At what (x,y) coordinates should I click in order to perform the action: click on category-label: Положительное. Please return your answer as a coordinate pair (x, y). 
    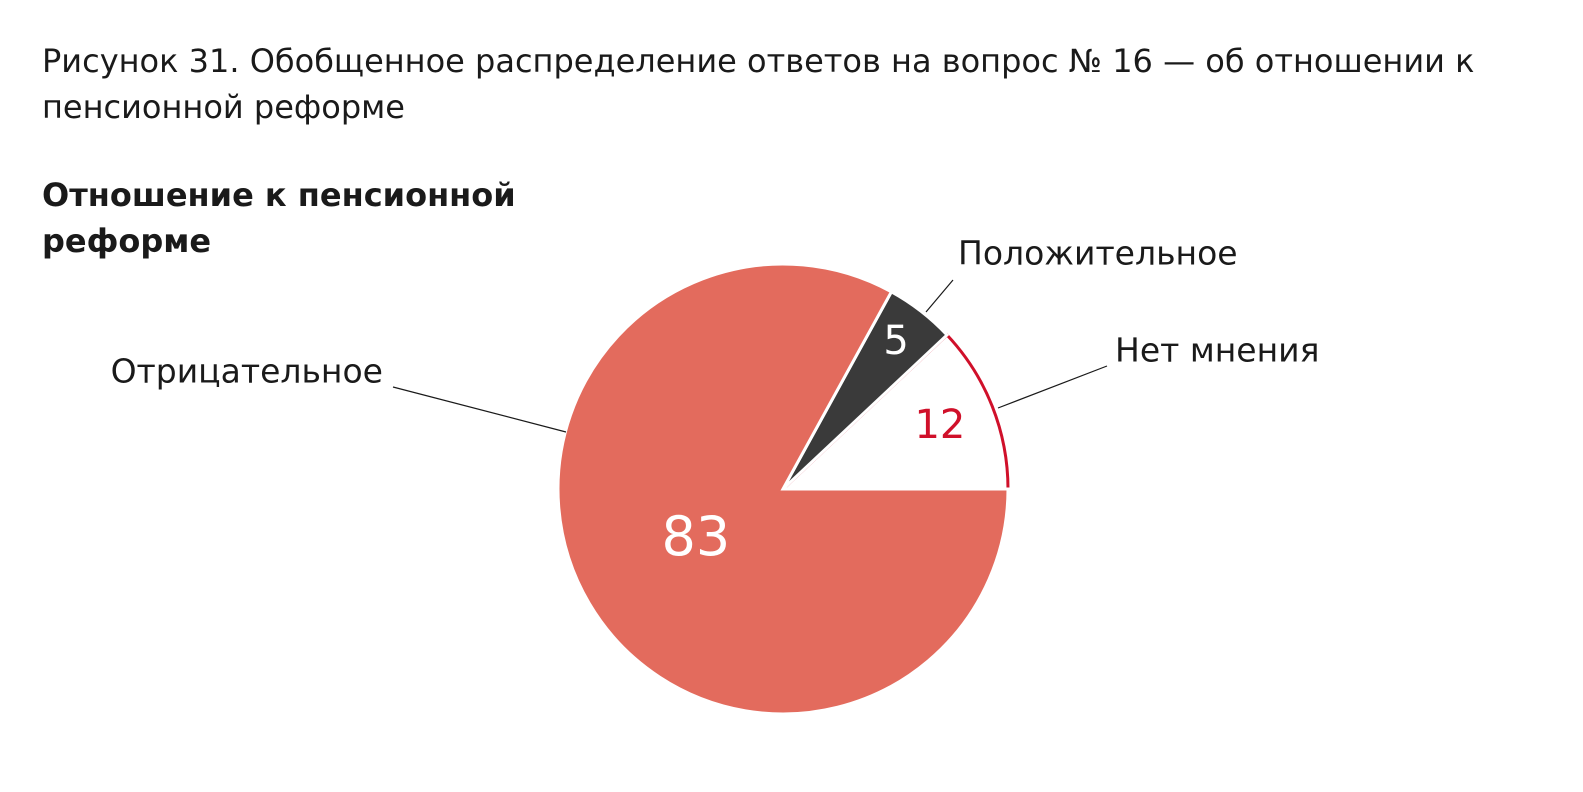
    Looking at the image, I should click on (1098, 253).